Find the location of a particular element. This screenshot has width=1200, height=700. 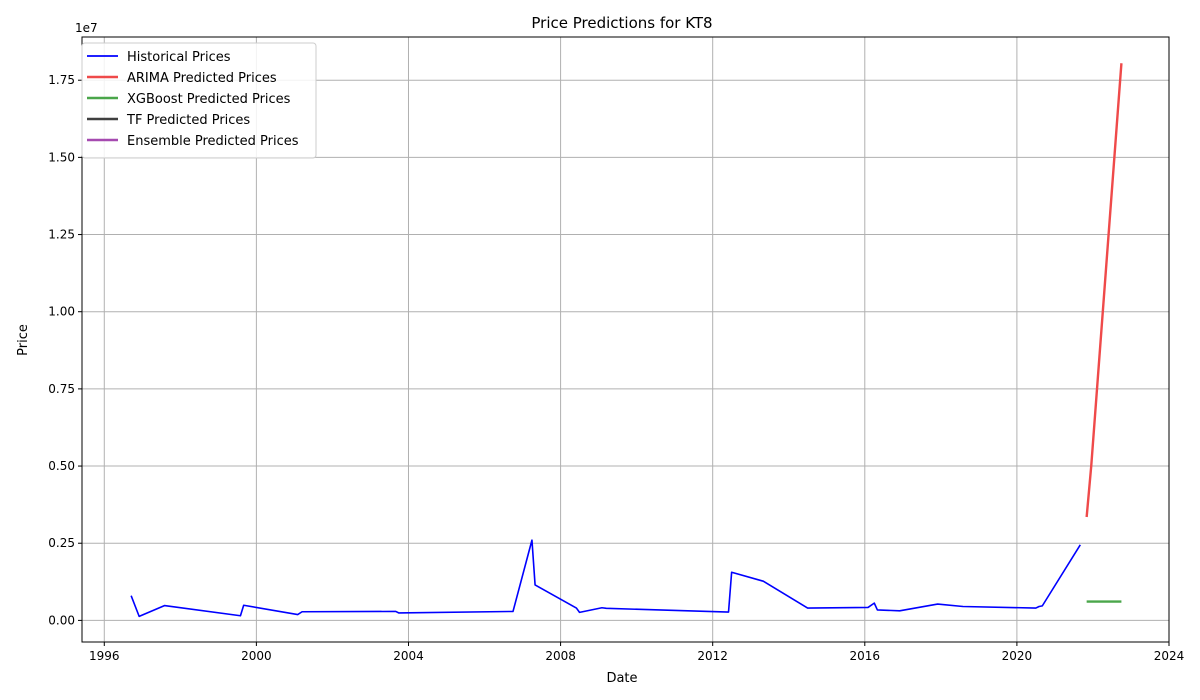

legend-box is located at coordinates (199, 100).